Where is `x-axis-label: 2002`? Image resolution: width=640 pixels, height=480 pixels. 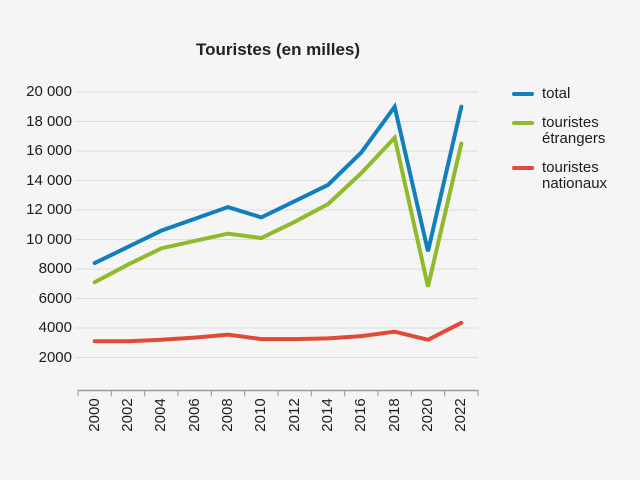
x-axis-label: 2002 is located at coordinates (127, 415).